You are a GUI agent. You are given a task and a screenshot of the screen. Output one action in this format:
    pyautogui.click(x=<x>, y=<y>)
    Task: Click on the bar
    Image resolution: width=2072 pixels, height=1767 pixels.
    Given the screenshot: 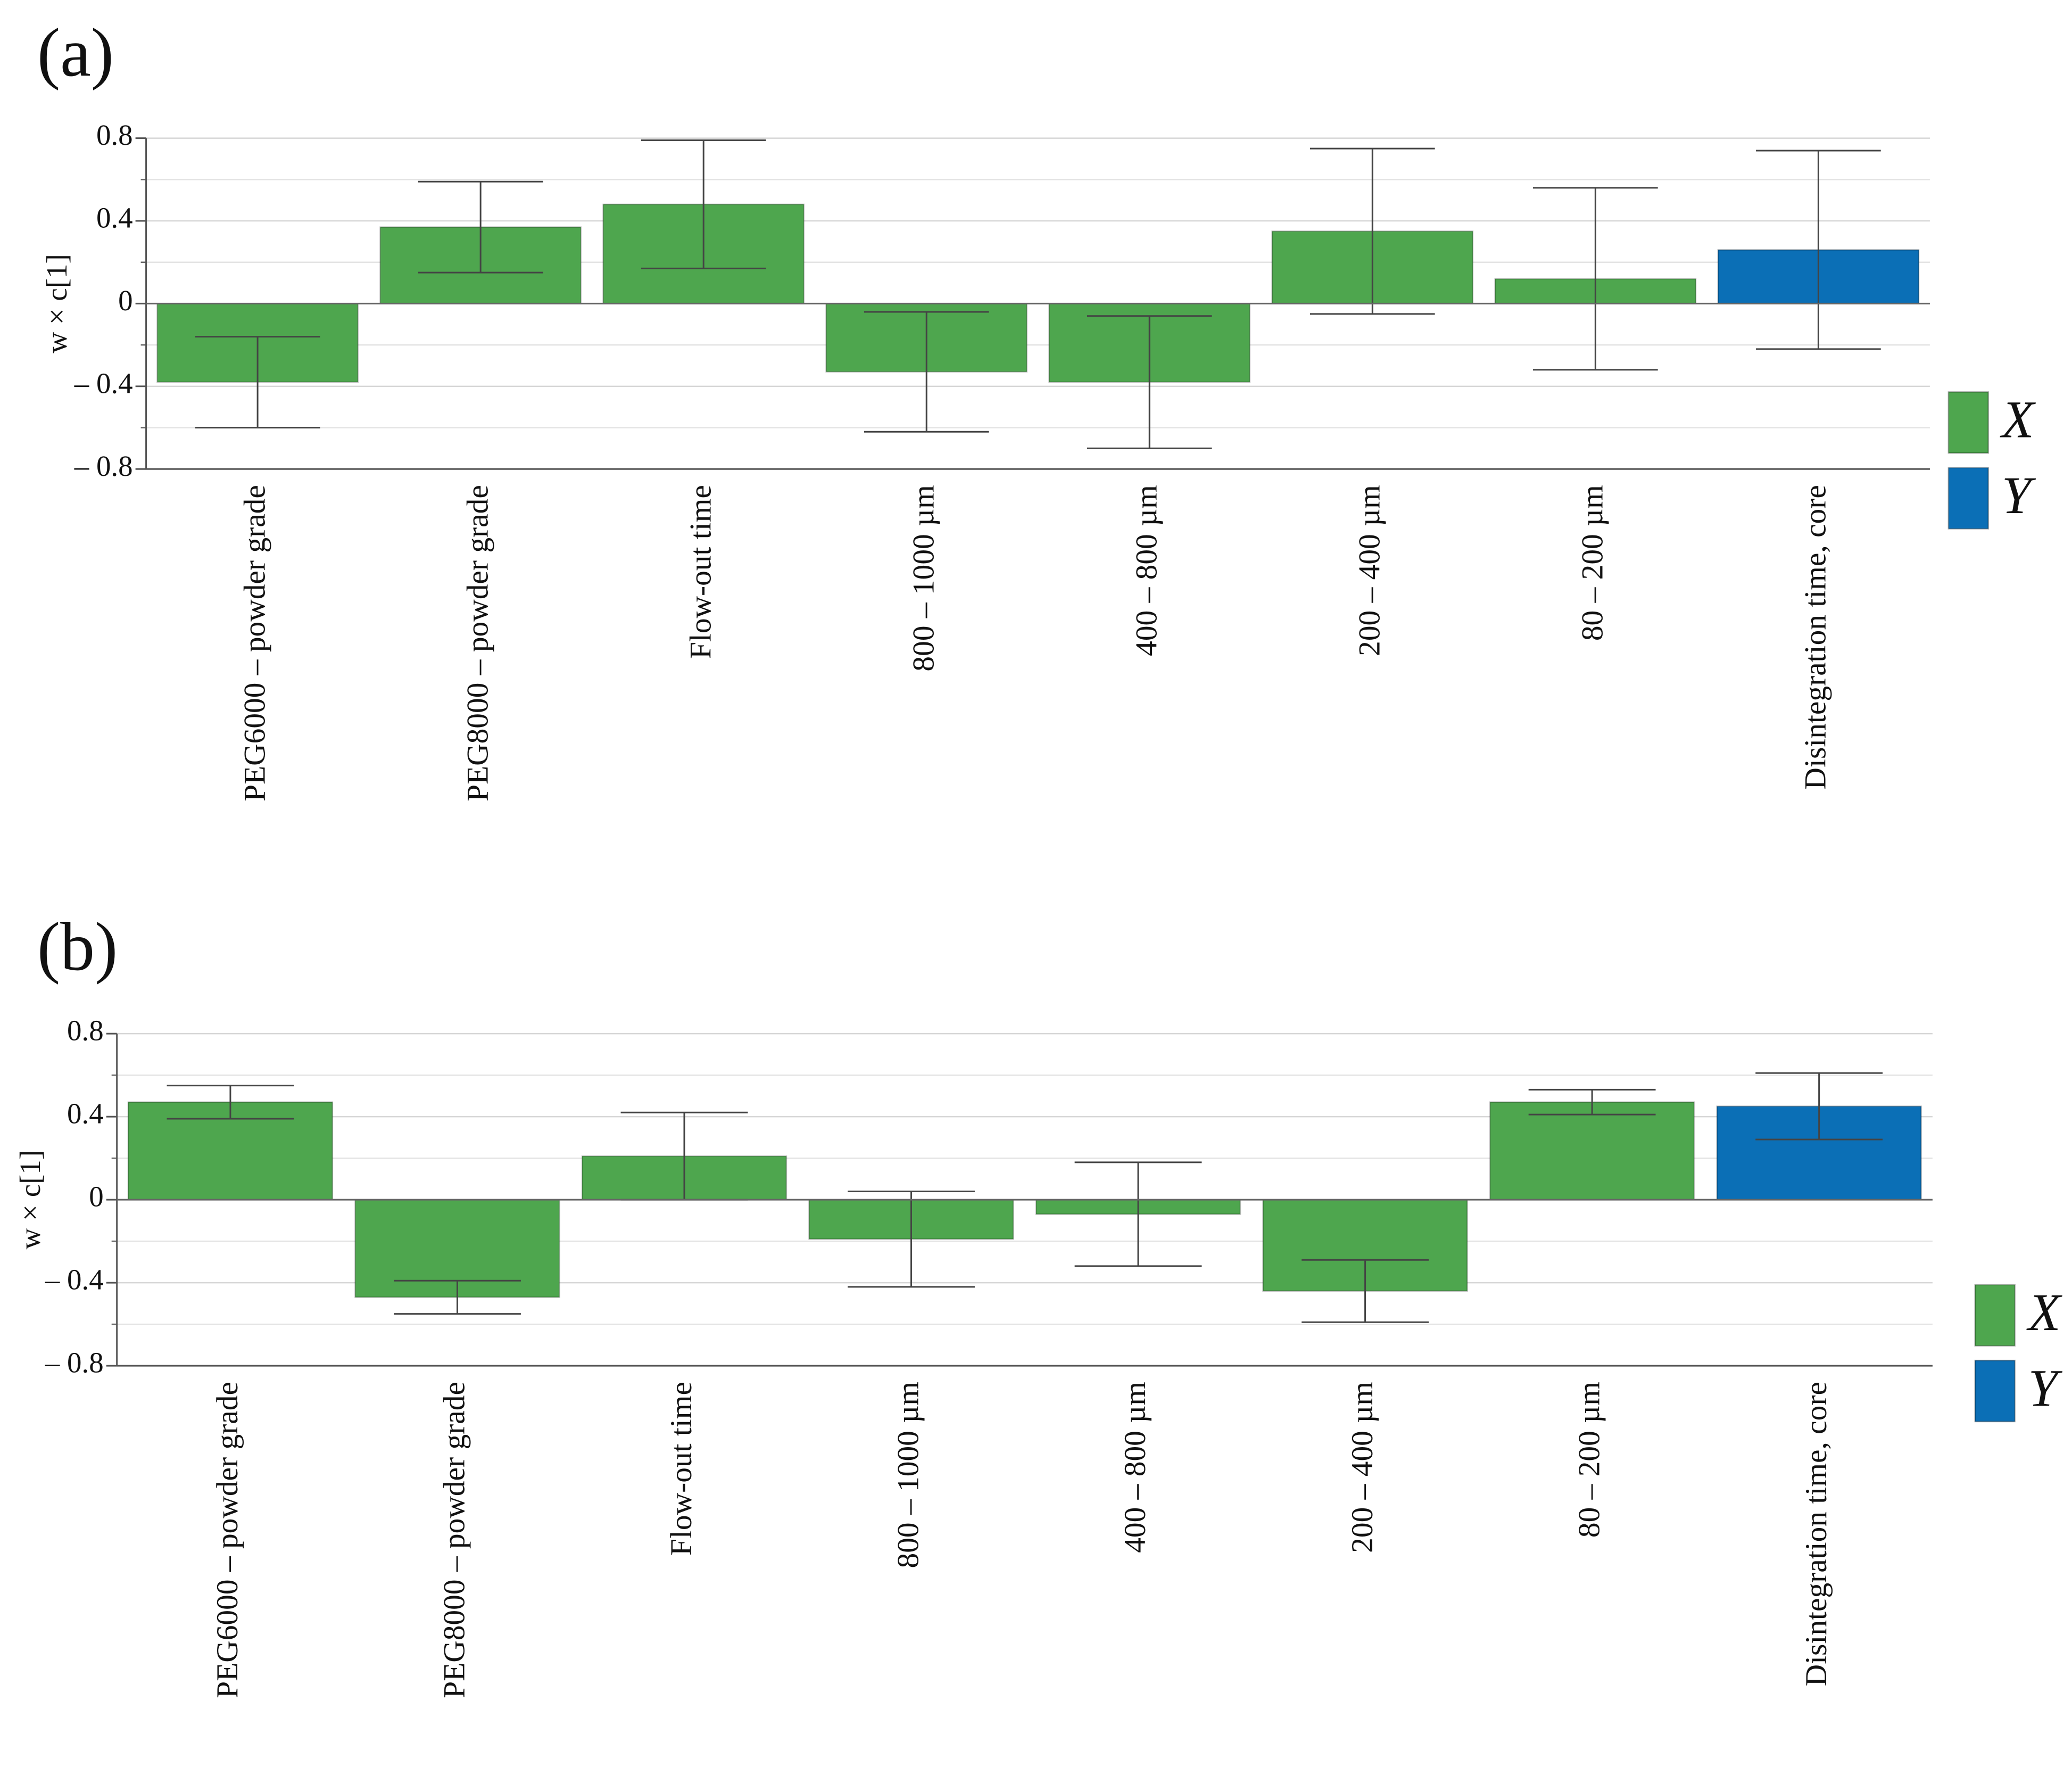 What is the action you would take?
    pyautogui.click(x=1592, y=1151)
    